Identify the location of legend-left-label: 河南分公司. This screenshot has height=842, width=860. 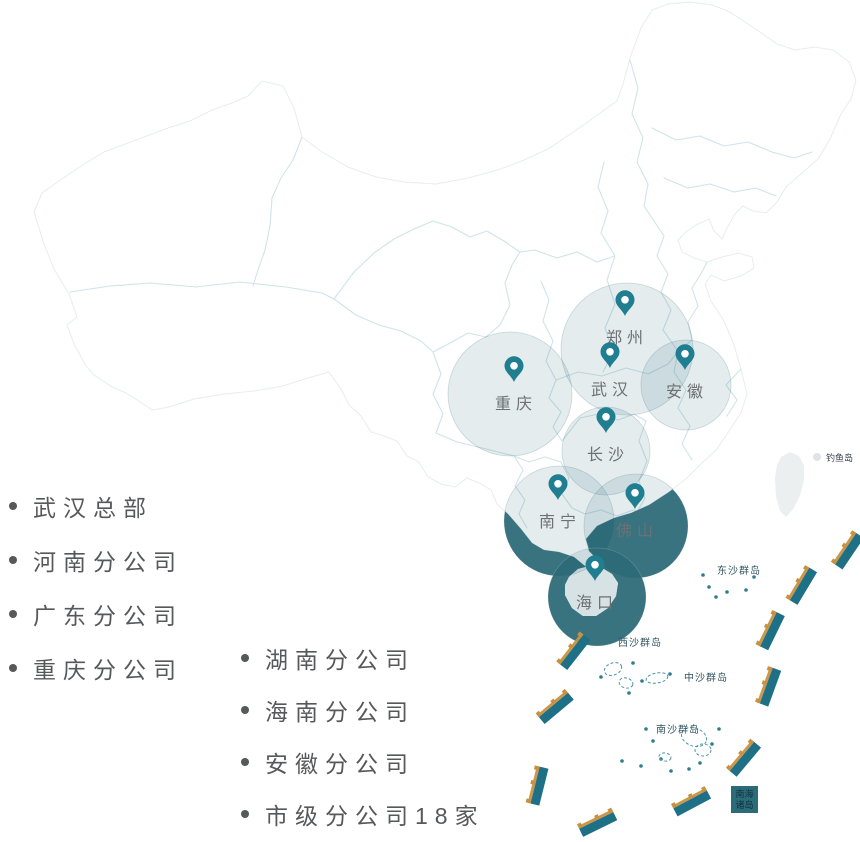
(108, 562).